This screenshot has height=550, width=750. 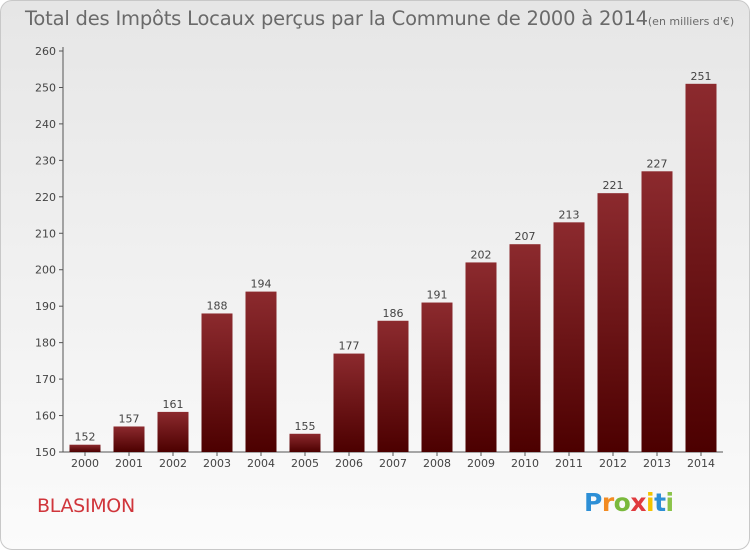 What do you see at coordinates (45, 306) in the screenshot?
I see `y-tick-label: 190` at bounding box center [45, 306].